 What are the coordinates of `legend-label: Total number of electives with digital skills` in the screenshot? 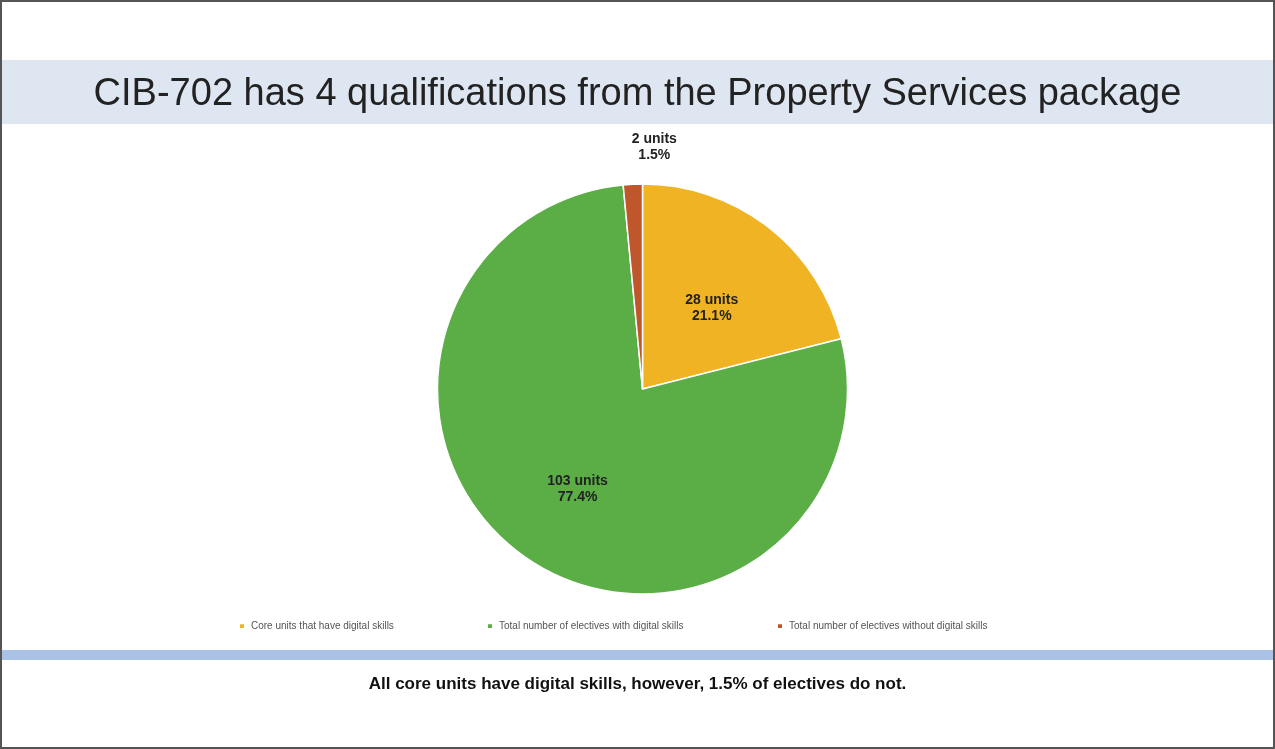 It's located at (591, 626).